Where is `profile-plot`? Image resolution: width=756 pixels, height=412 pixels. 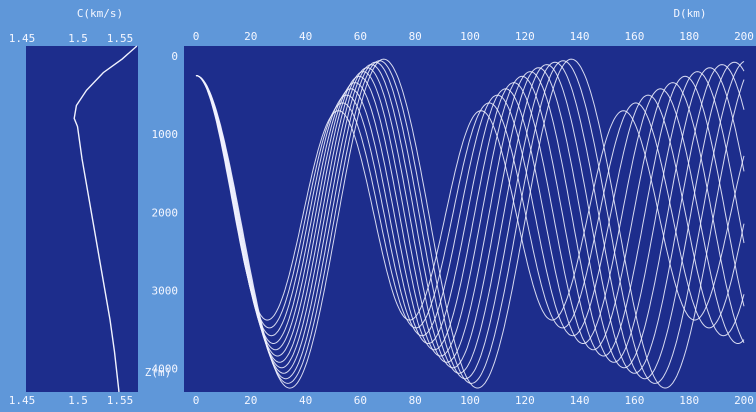 profile-plot is located at coordinates (105, 219).